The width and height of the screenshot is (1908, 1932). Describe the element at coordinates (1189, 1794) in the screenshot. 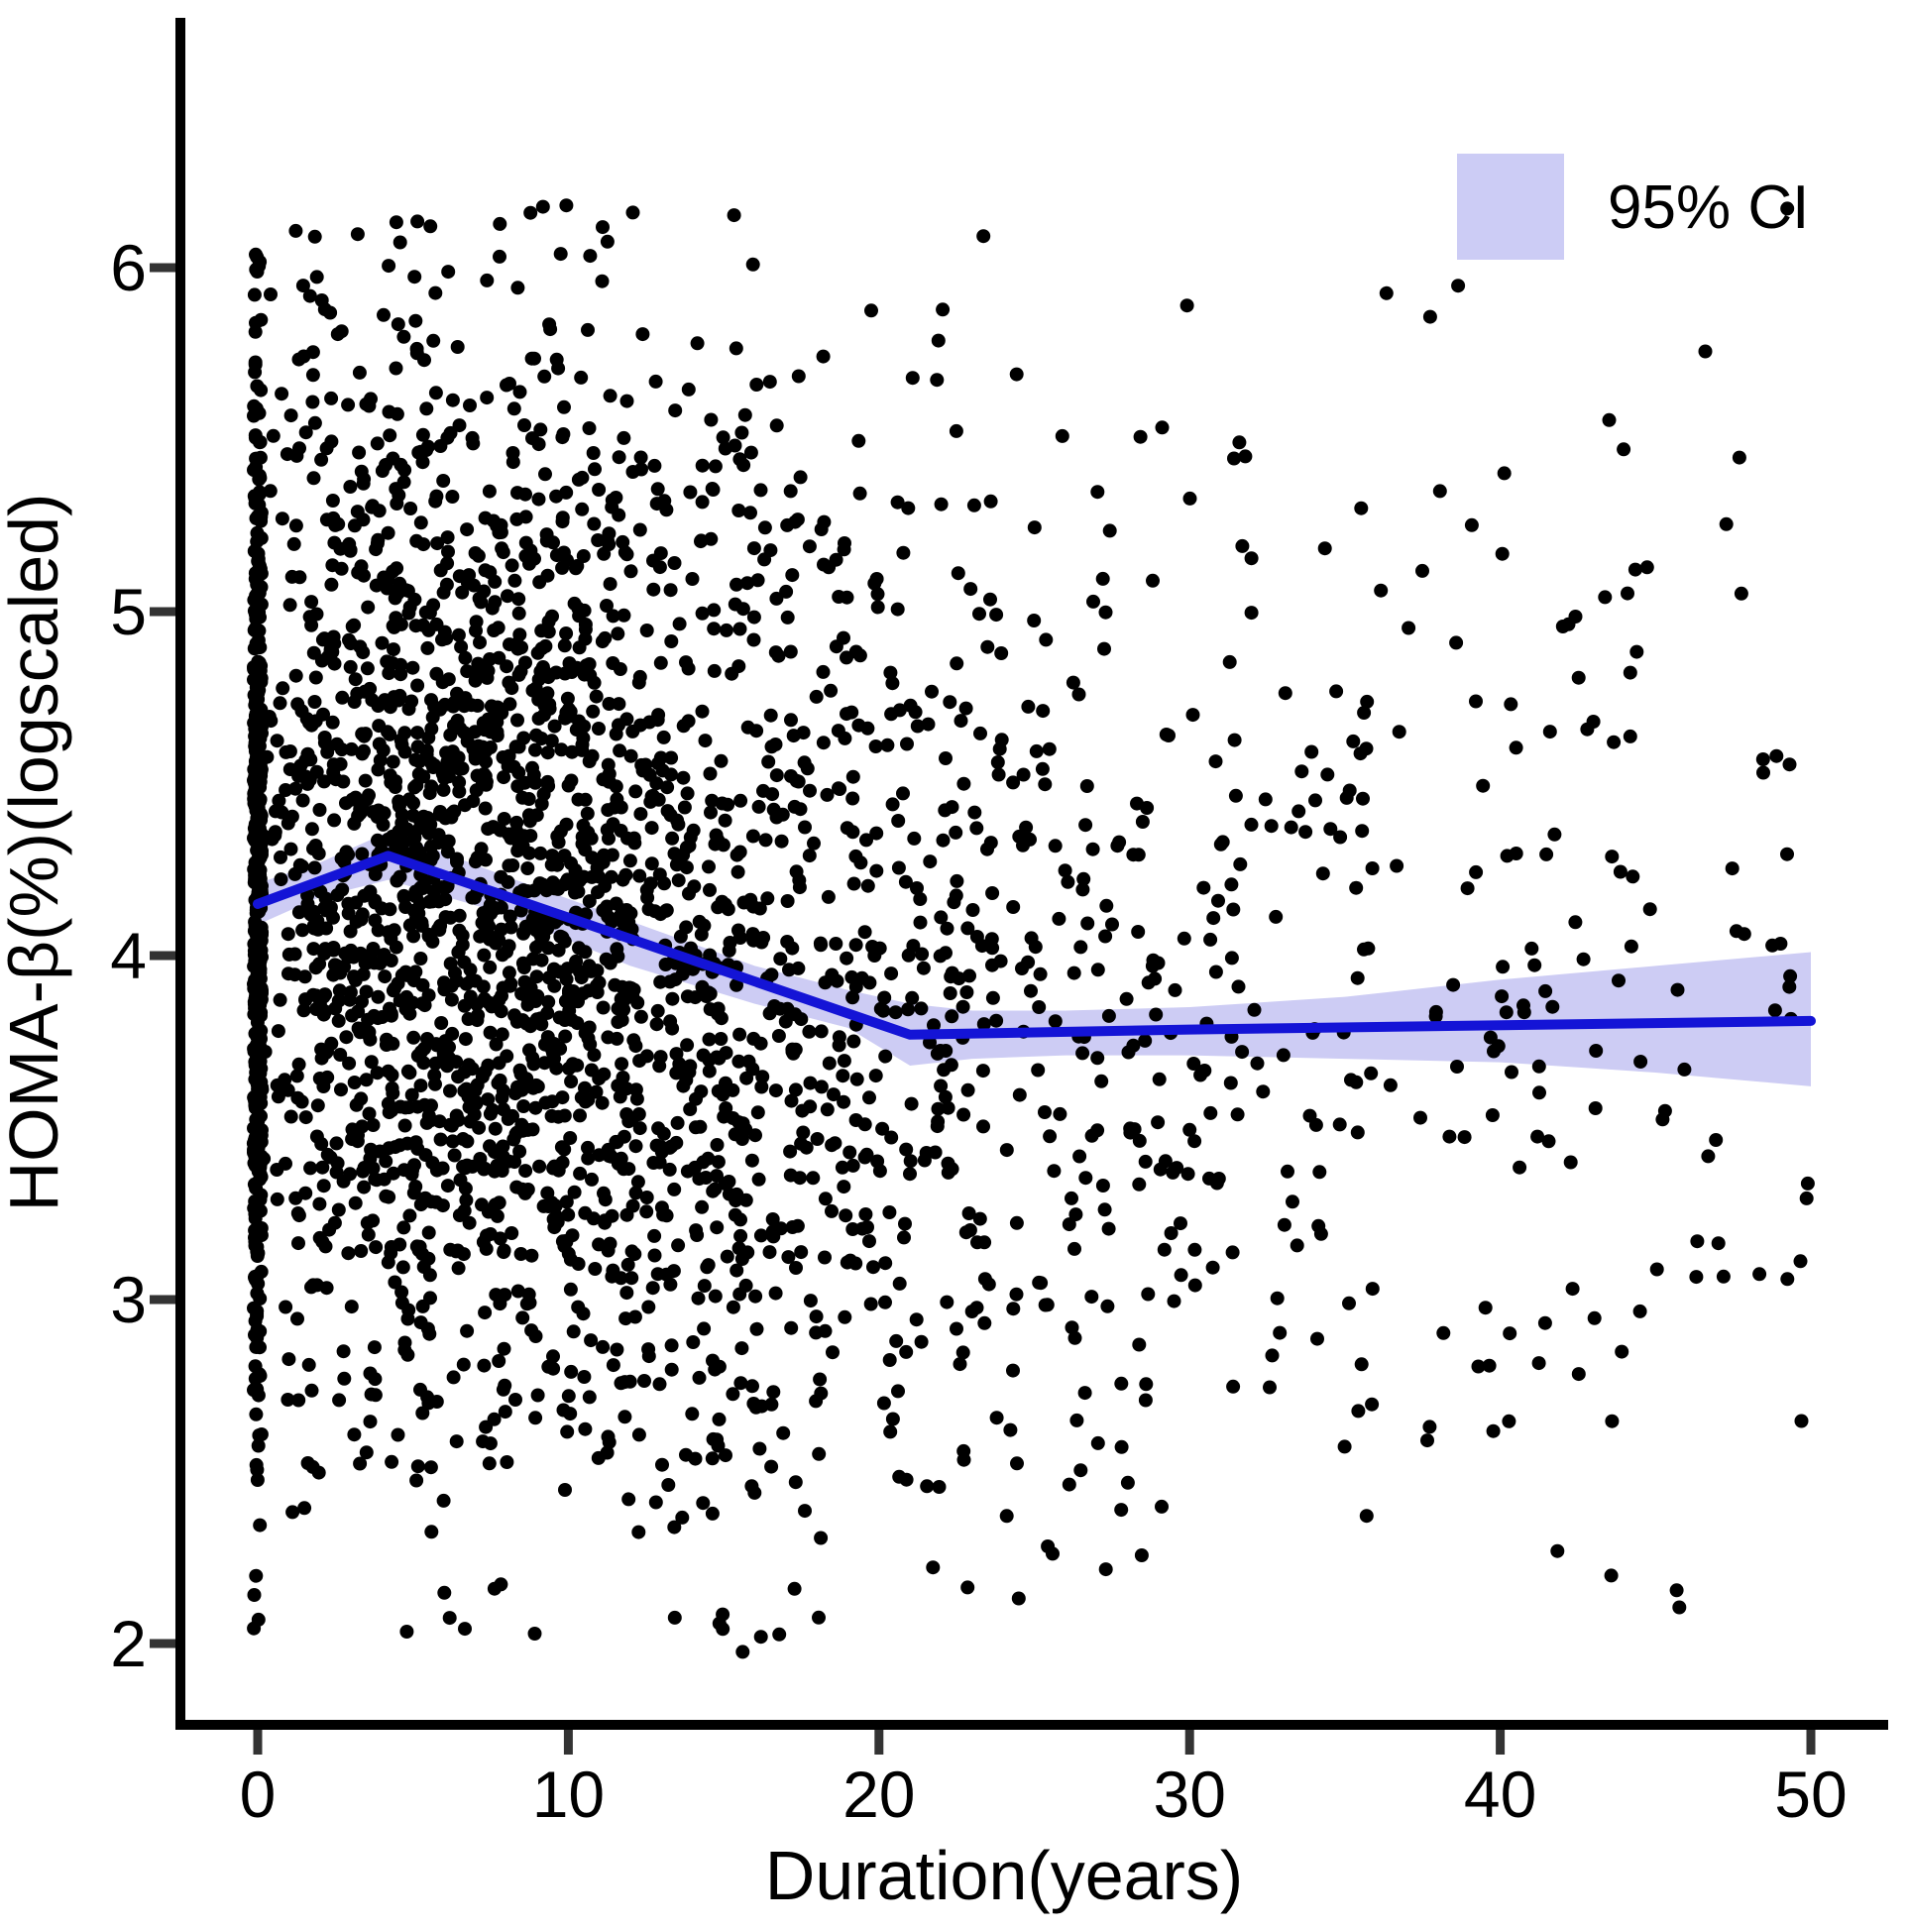

I see `x-tick-label: 30` at that location.